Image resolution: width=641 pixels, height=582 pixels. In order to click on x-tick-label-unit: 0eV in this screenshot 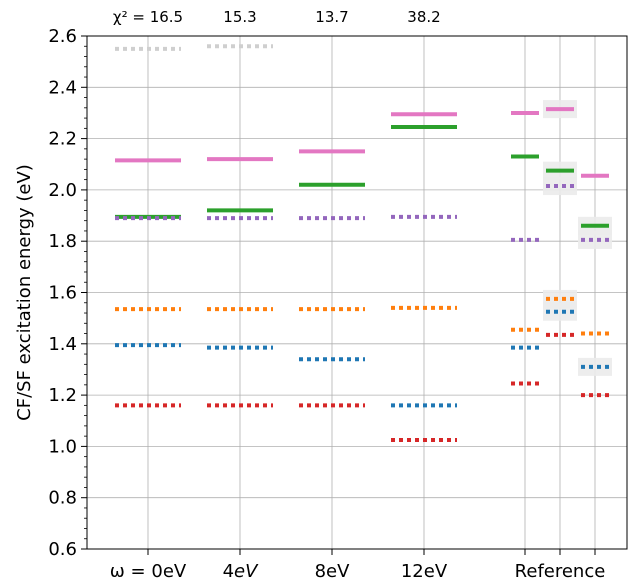, I will do `click(169, 571)`.